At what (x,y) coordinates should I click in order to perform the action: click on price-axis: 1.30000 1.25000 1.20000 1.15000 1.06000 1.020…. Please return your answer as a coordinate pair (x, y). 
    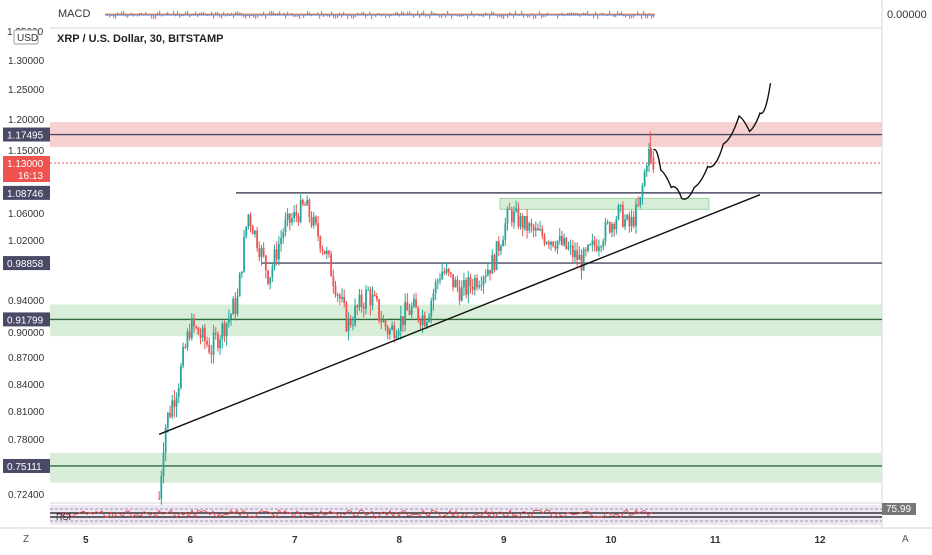
    Looking at the image, I should click on (26, 278).